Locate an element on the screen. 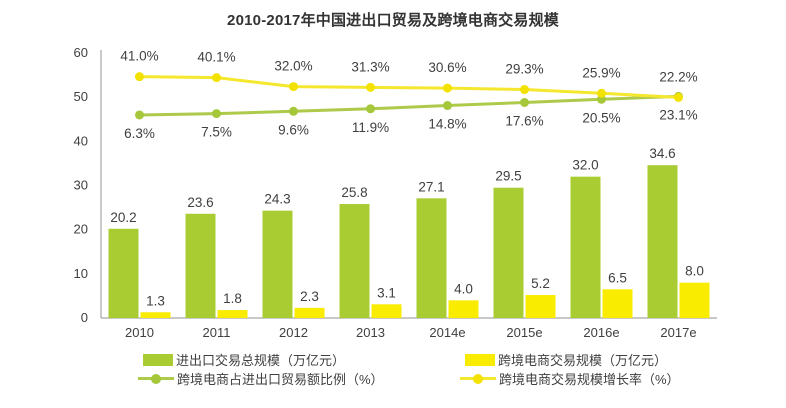 This screenshot has width=786, height=408. x-tick-label: 2013 is located at coordinates (370, 332).